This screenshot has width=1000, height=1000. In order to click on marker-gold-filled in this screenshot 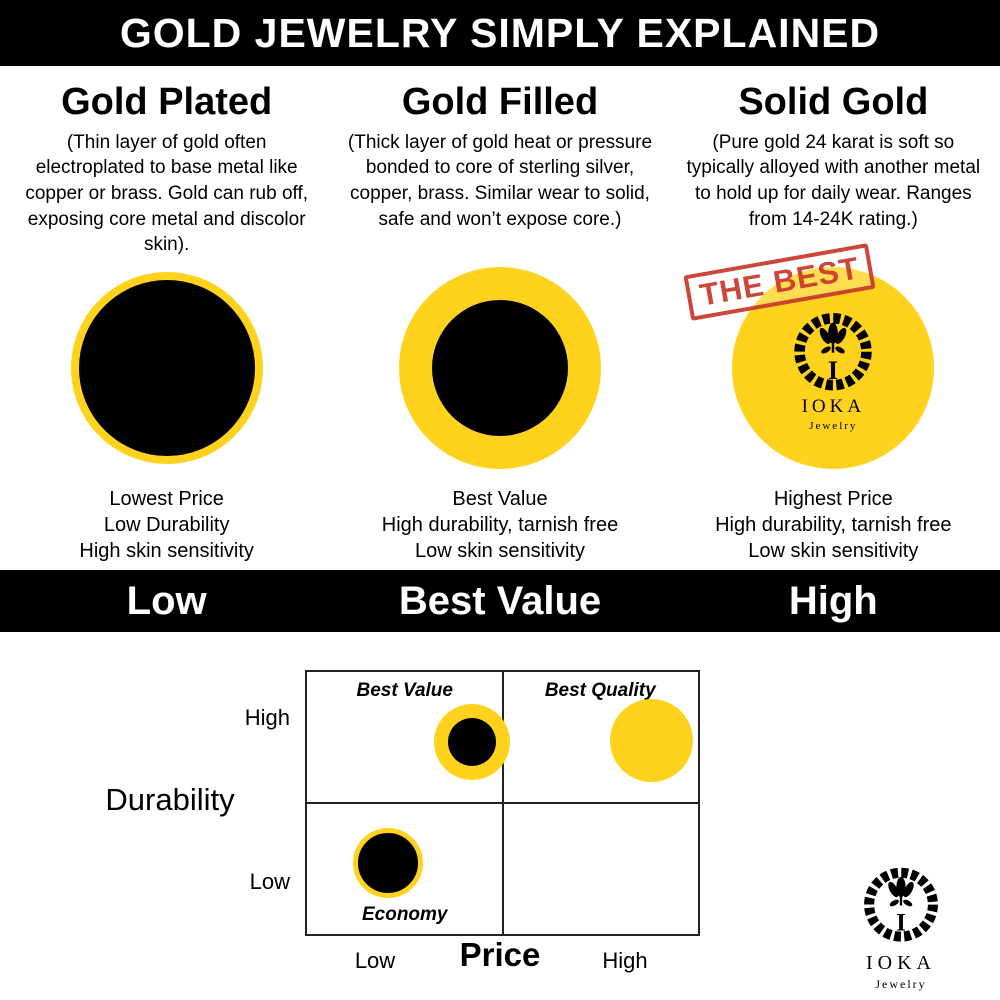, I will do `click(472, 742)`.